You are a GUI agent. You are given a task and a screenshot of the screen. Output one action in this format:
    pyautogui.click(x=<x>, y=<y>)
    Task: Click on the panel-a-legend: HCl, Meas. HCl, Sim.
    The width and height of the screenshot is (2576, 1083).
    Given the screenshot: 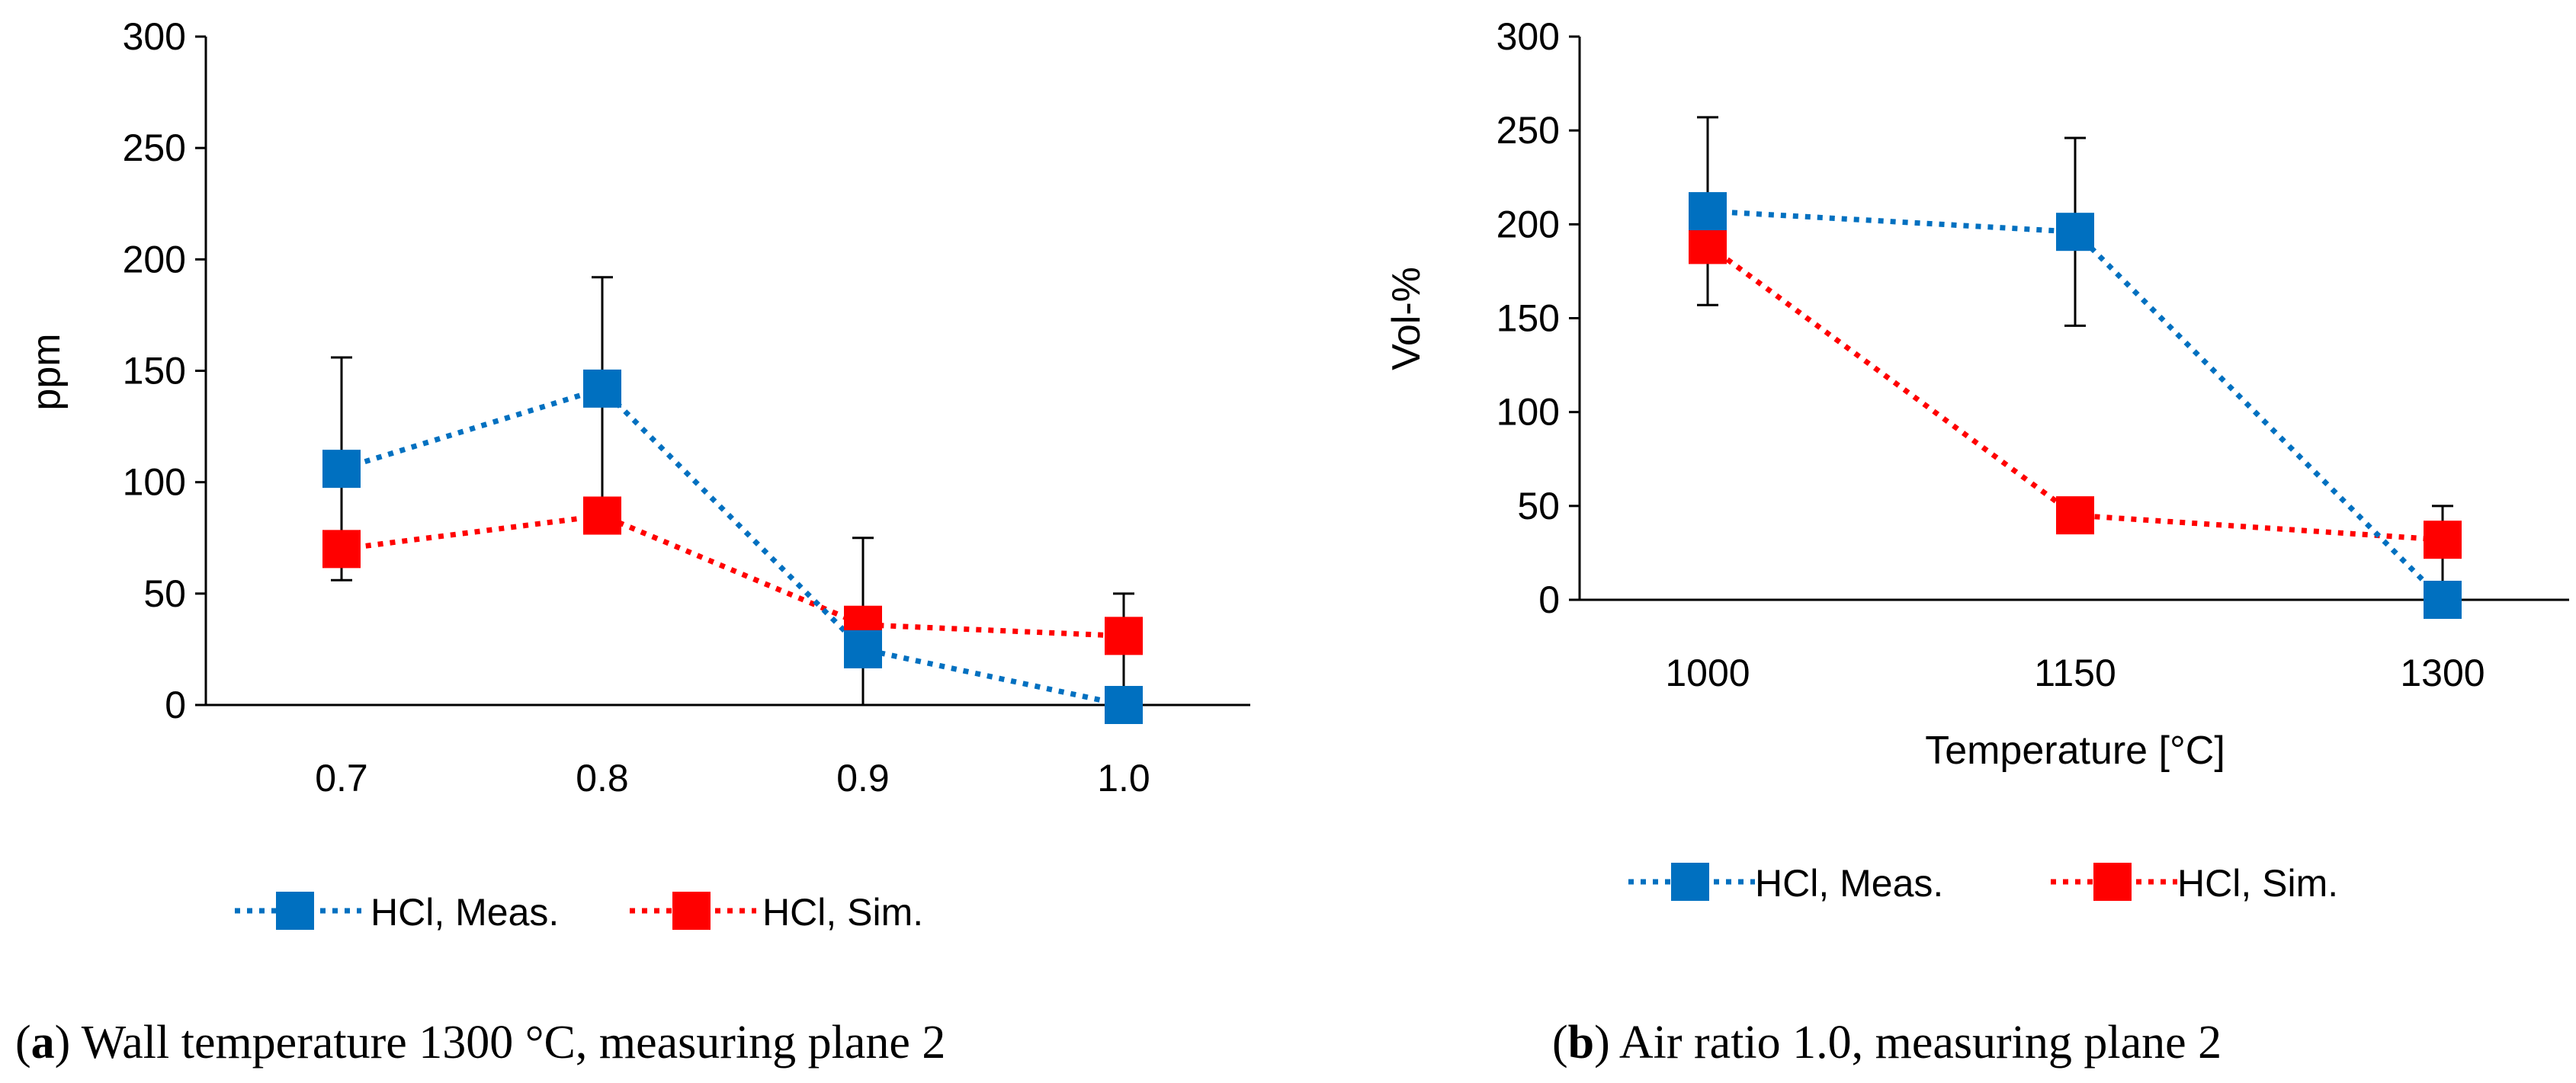 What is the action you would take?
    pyautogui.click(x=579, y=912)
    